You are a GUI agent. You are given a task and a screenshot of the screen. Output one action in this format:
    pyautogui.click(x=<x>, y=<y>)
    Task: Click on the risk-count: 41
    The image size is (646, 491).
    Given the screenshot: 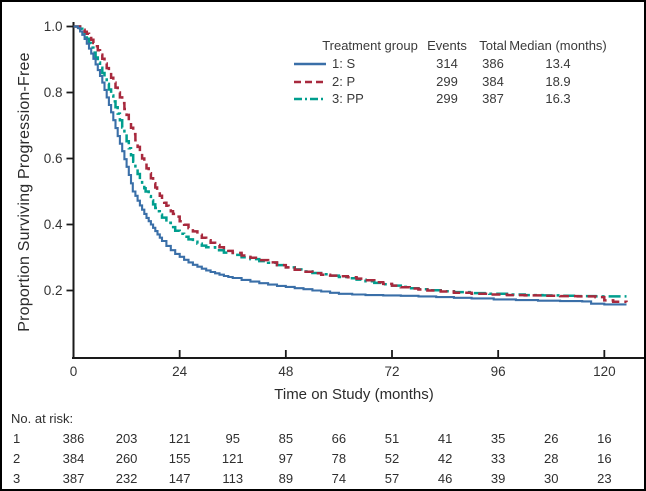 What is the action you would take?
    pyautogui.click(x=445, y=438)
    